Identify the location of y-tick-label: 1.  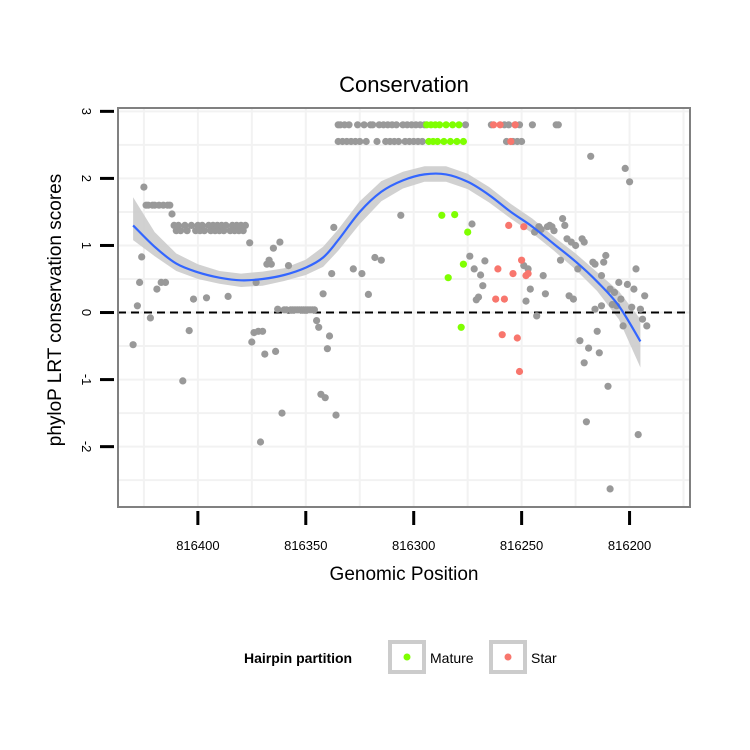
(86, 245).